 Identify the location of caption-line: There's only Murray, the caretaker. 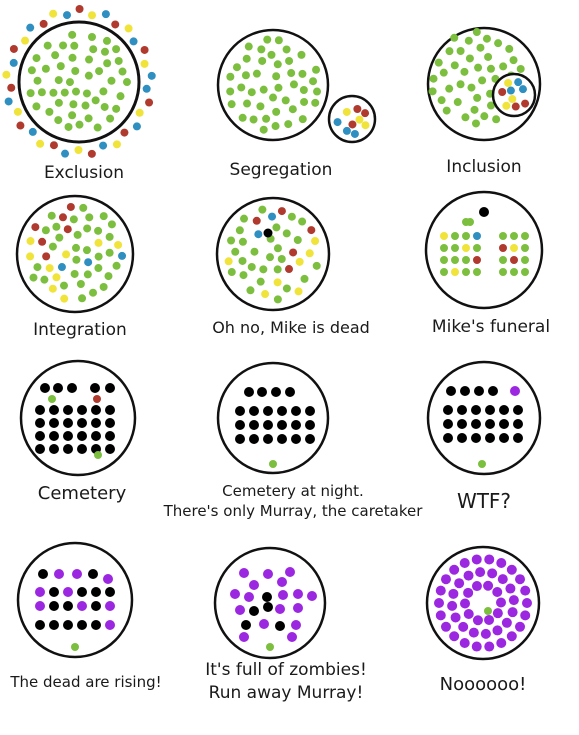
(293, 511).